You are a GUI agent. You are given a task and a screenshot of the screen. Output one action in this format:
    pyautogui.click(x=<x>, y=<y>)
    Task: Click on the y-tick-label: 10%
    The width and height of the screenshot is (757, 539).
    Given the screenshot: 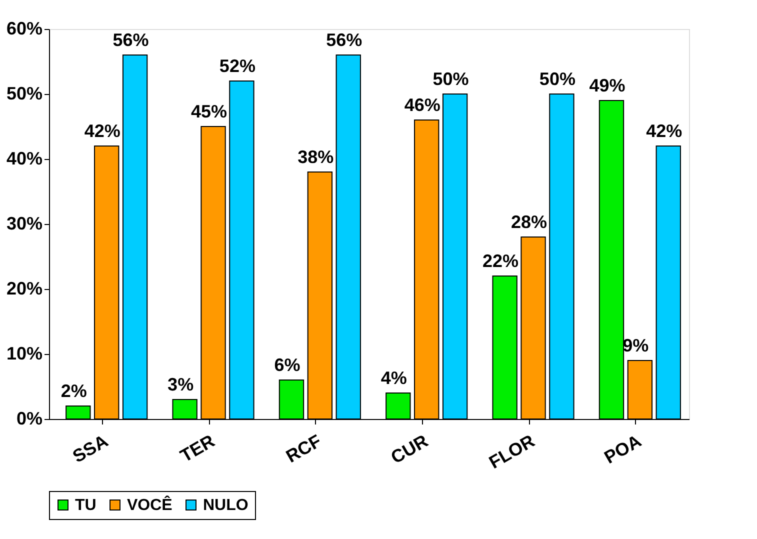 What is the action you would take?
    pyautogui.click(x=24, y=354)
    